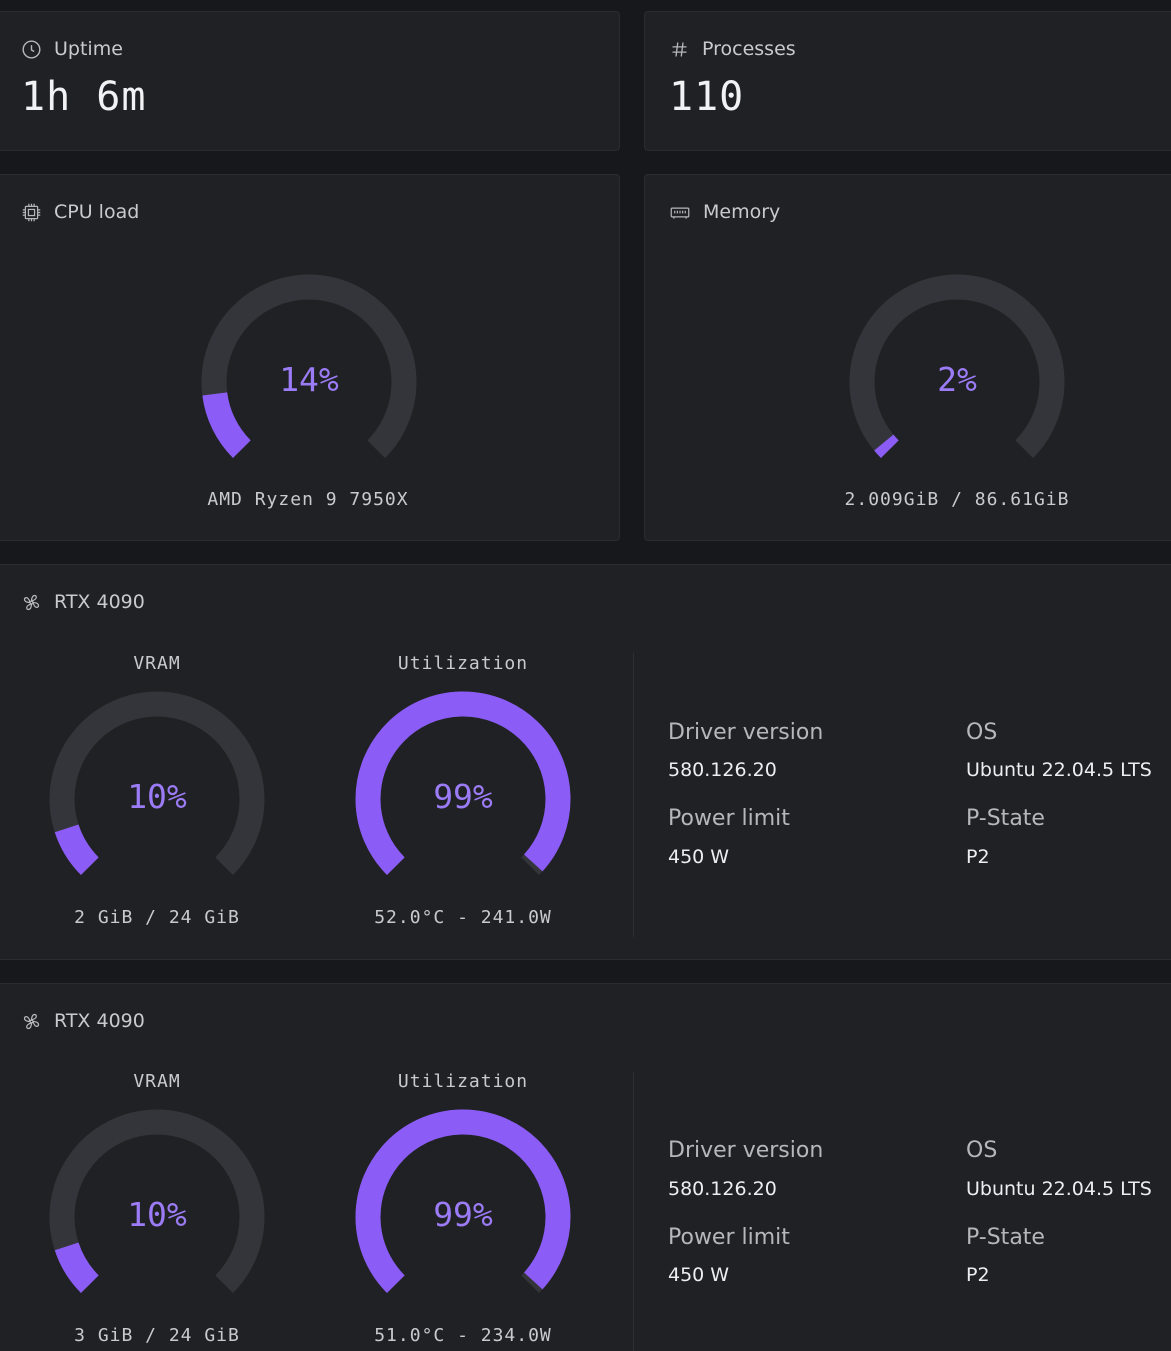 This screenshot has height=1351, width=1171. I want to click on cpu-gauge: 14%, so click(309, 382).